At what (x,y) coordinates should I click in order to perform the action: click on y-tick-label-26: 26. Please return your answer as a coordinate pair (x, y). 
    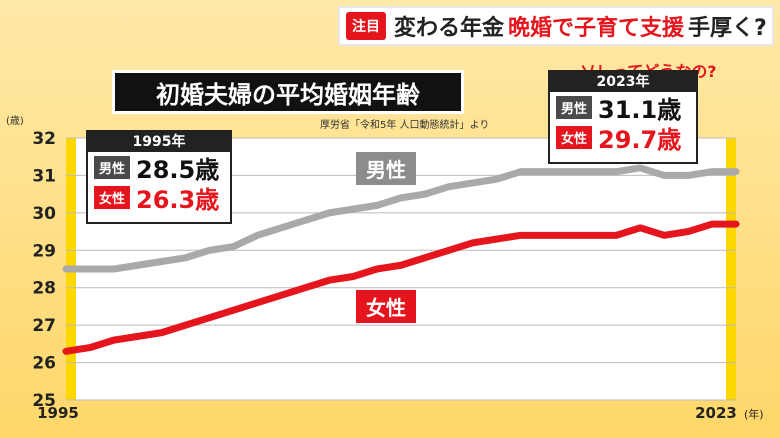
    Looking at the image, I should click on (44, 364).